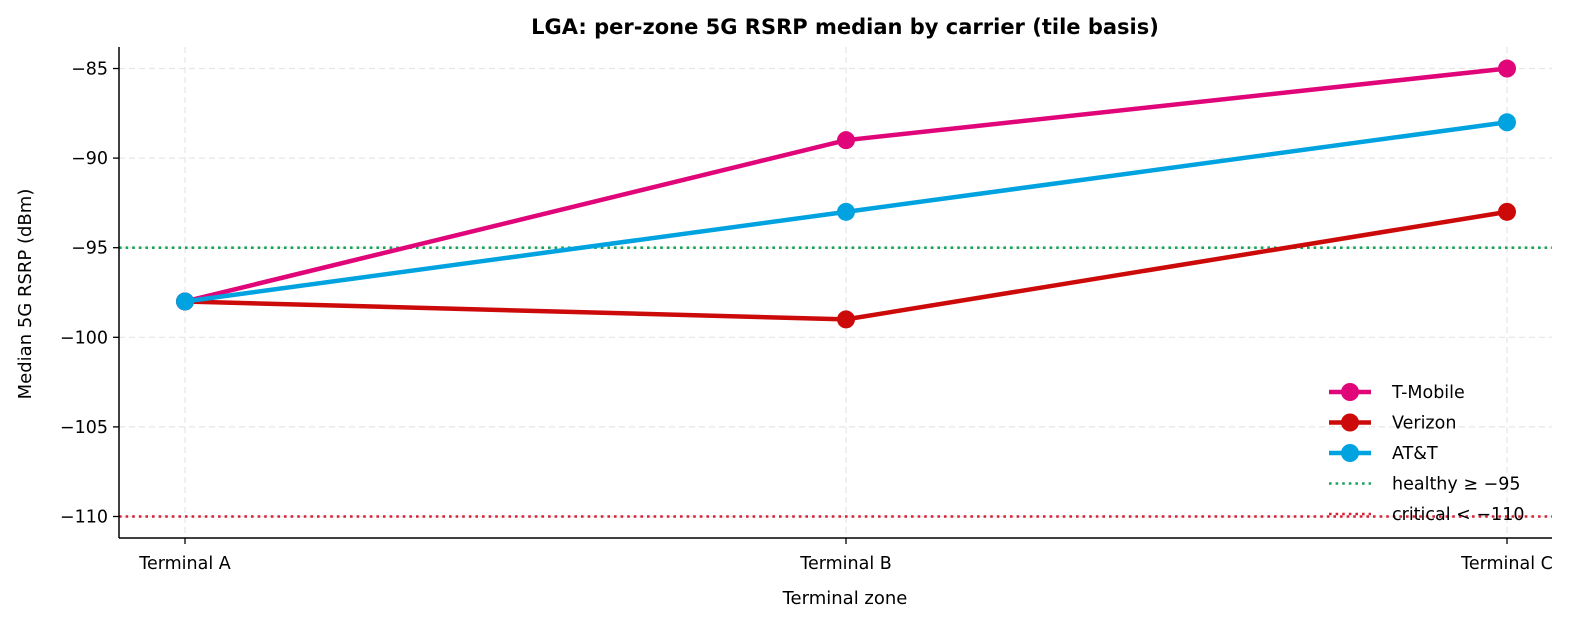 The width and height of the screenshot is (1585, 624). What do you see at coordinates (1428, 393) in the screenshot?
I see `legend-label: T-Mobile` at bounding box center [1428, 393].